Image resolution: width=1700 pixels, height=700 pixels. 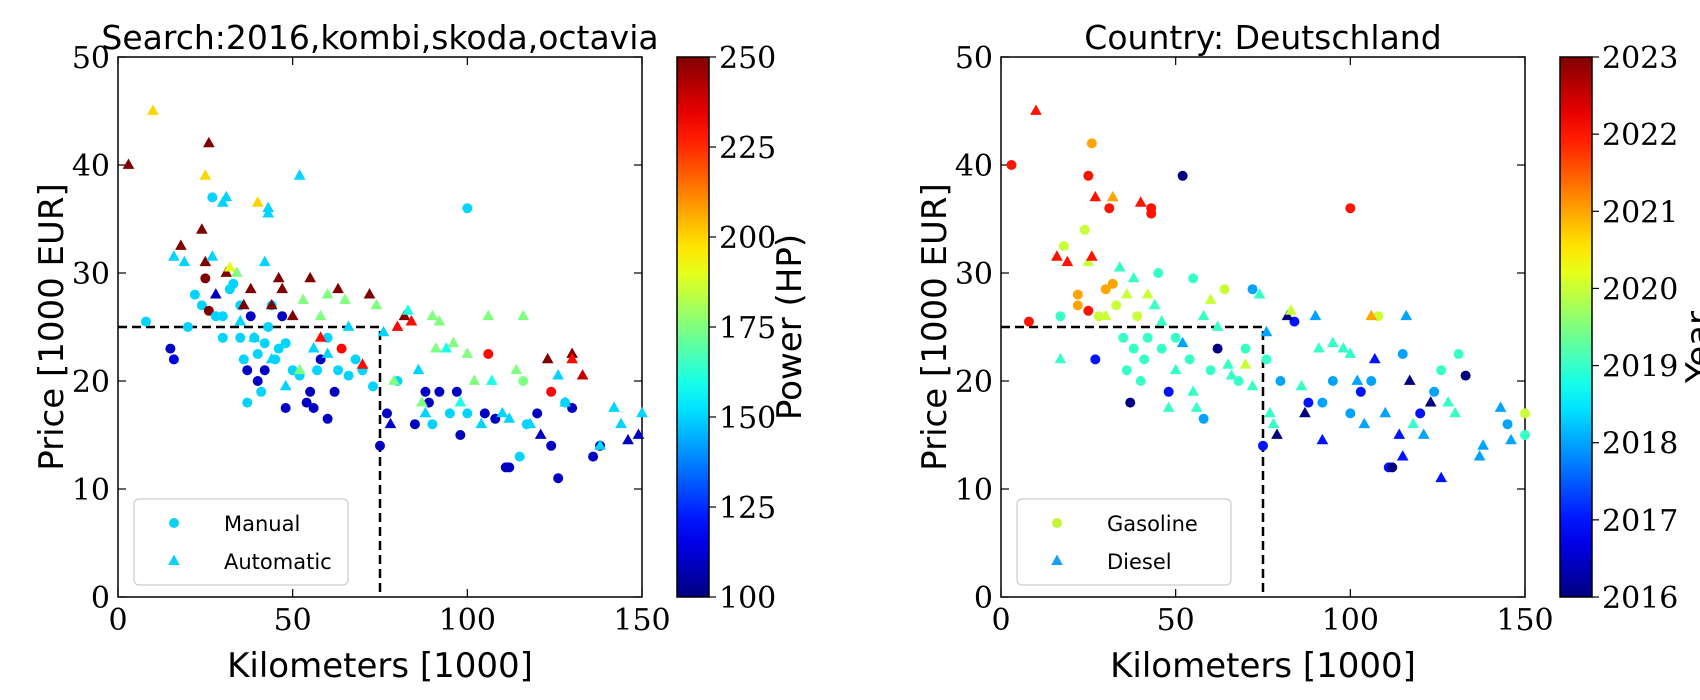 What do you see at coordinates (1629, 328) in the screenshot?
I see `colorbar: 2016 2017 2018 2019 2020 2021 2022 2023 Year` at bounding box center [1629, 328].